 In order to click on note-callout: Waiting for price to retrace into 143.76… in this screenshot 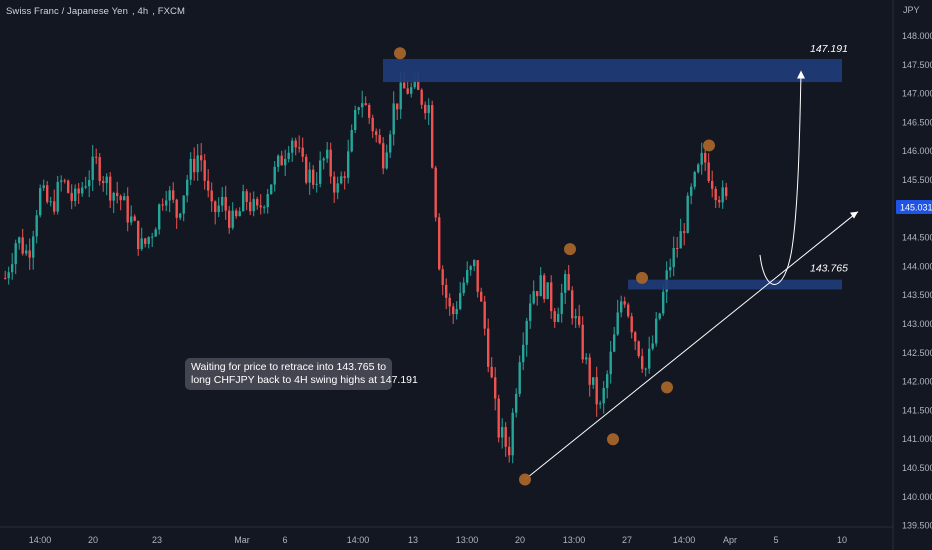, I will do `click(301, 374)`.